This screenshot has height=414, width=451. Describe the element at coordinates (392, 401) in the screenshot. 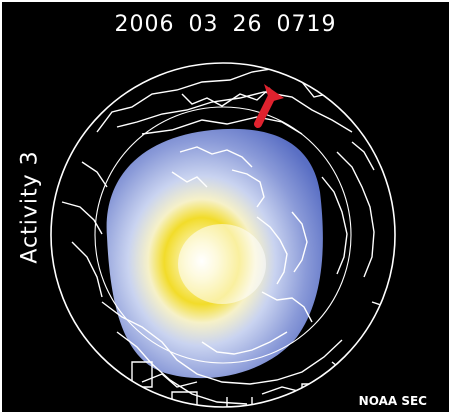

I see `data-source-credit: NOAA SEC` at that location.